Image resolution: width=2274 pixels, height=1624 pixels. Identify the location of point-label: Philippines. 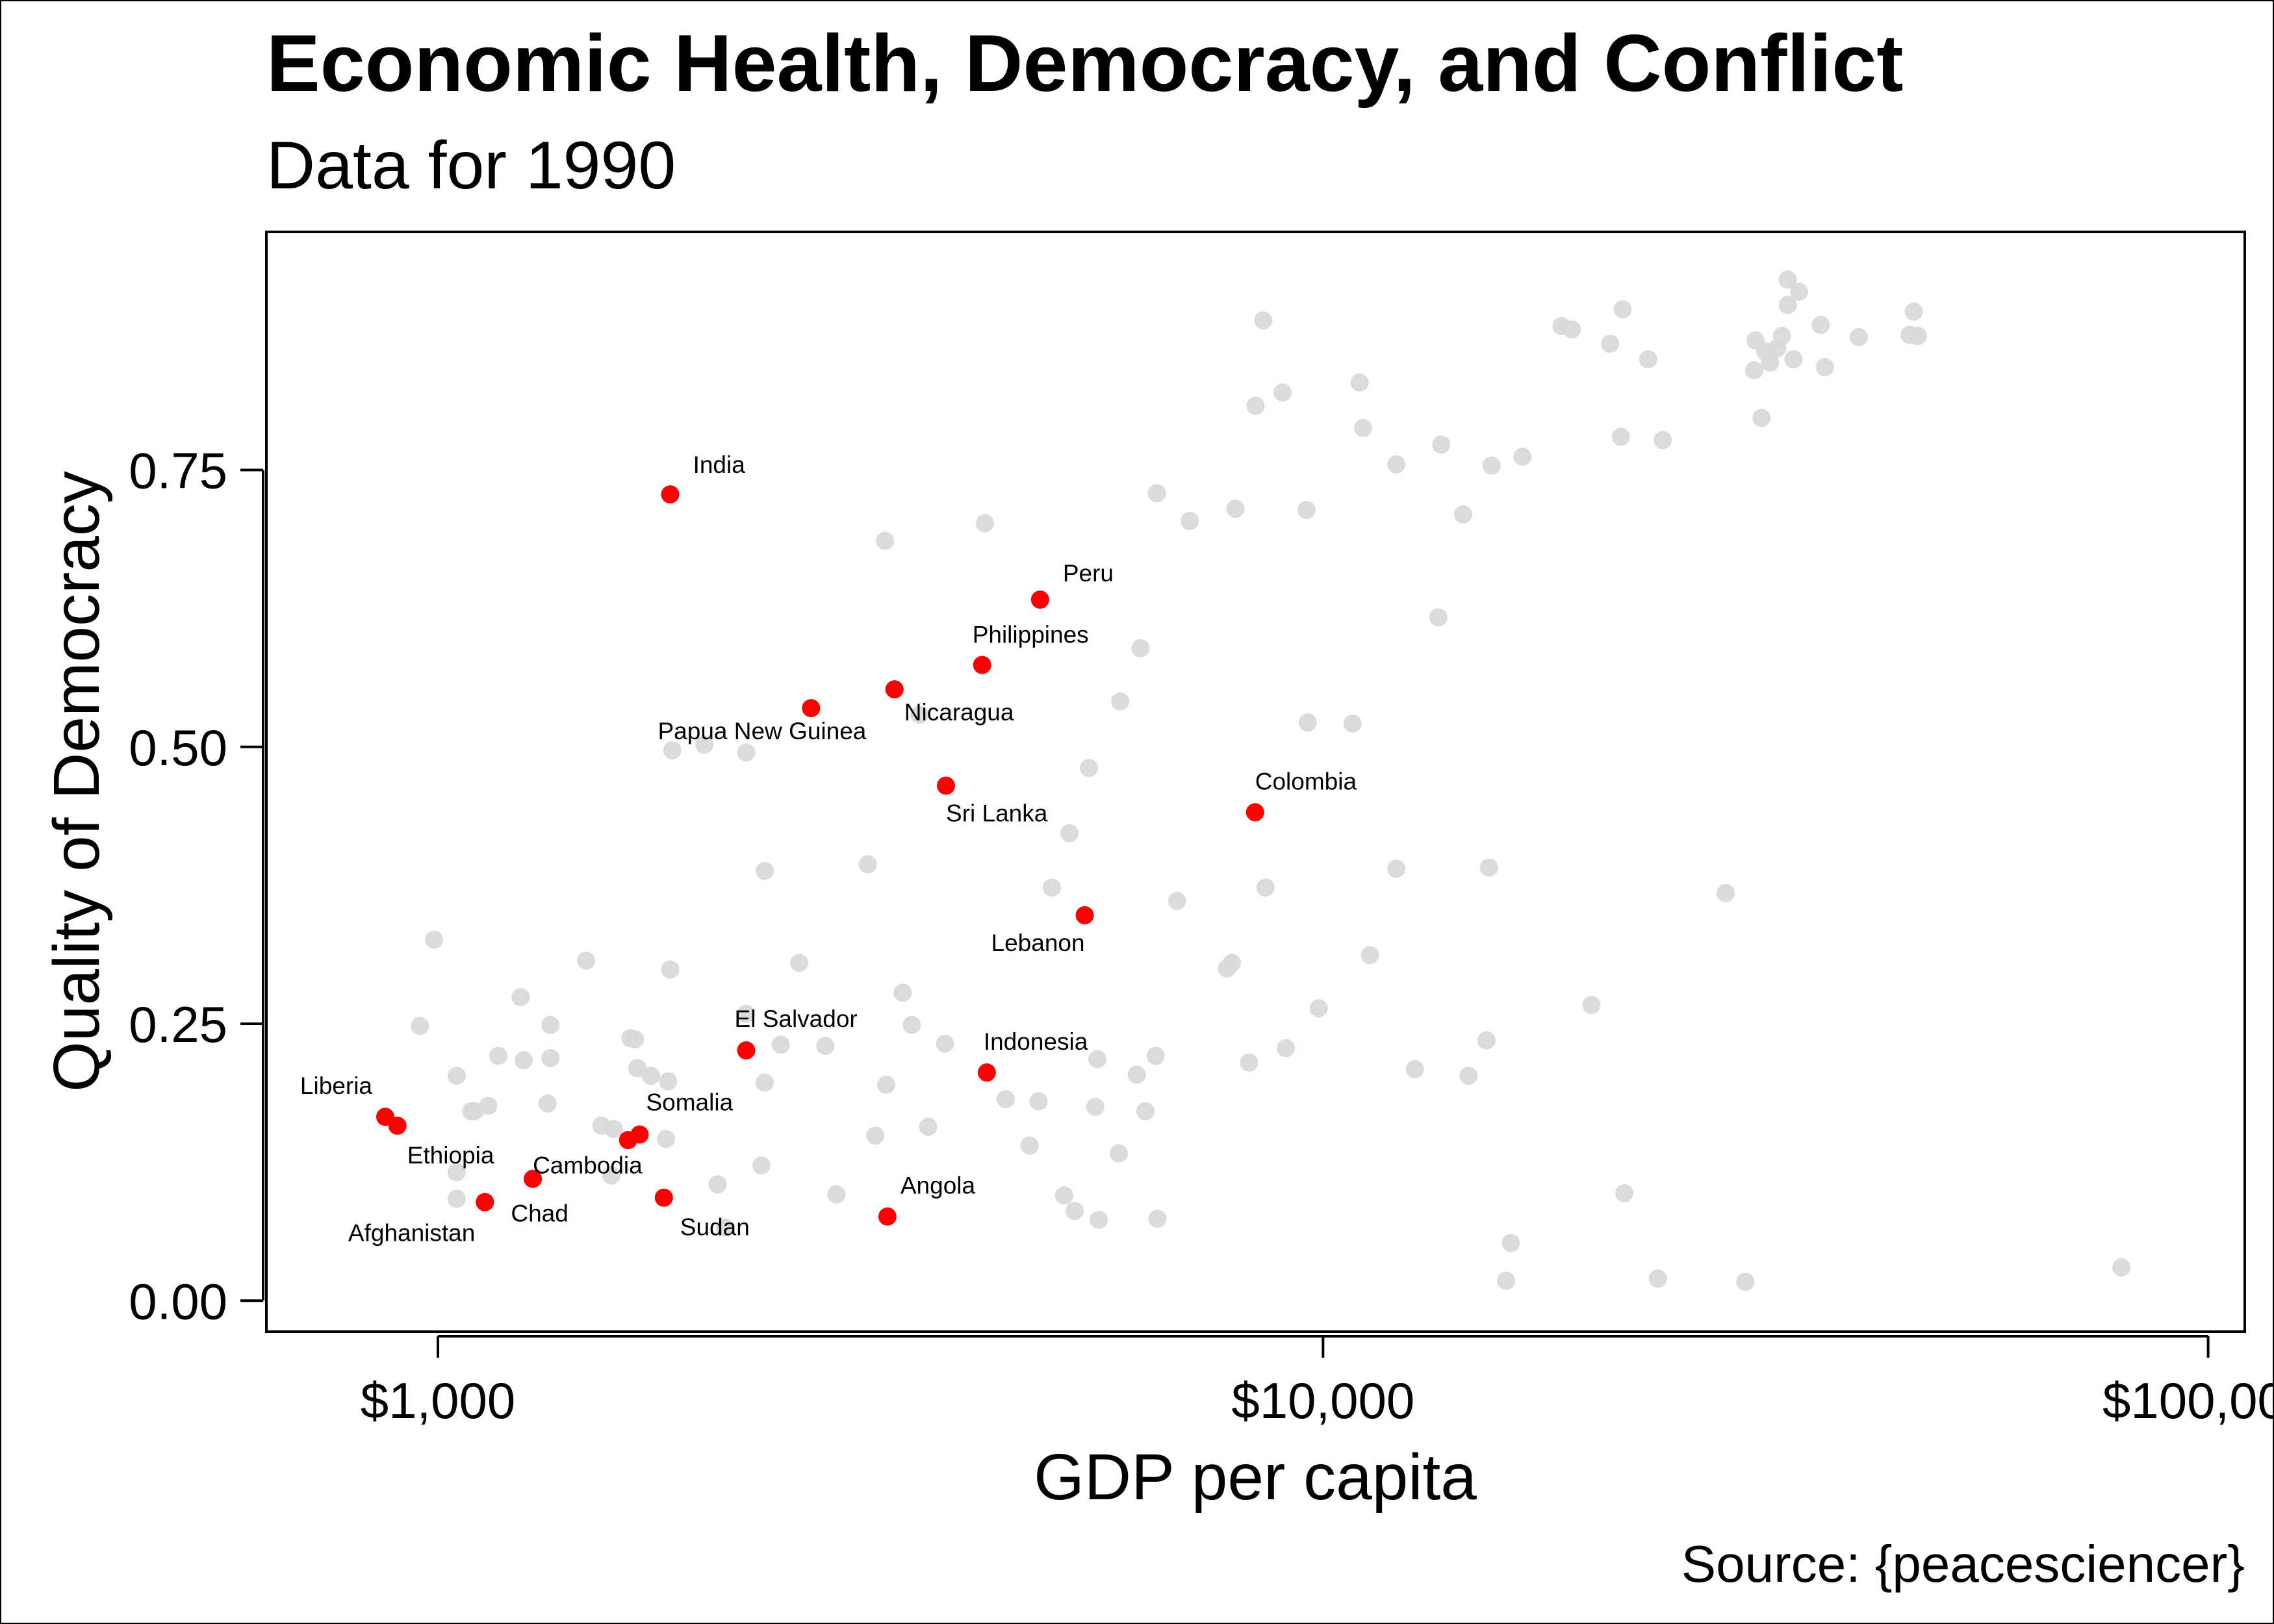
(1031, 635).